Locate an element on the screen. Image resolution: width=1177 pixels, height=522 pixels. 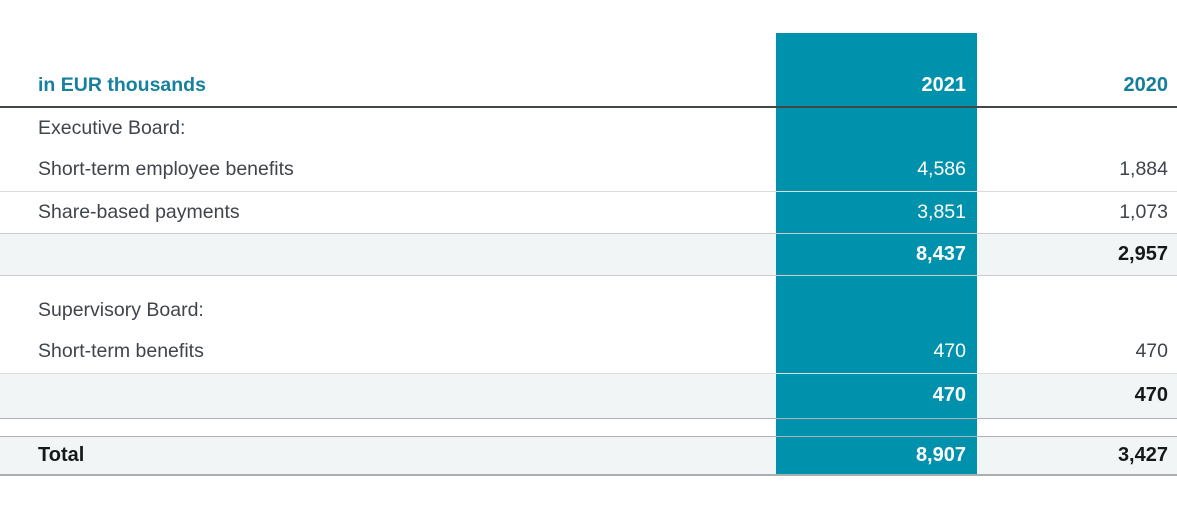
row-label: Share-based payments is located at coordinates (388, 212).